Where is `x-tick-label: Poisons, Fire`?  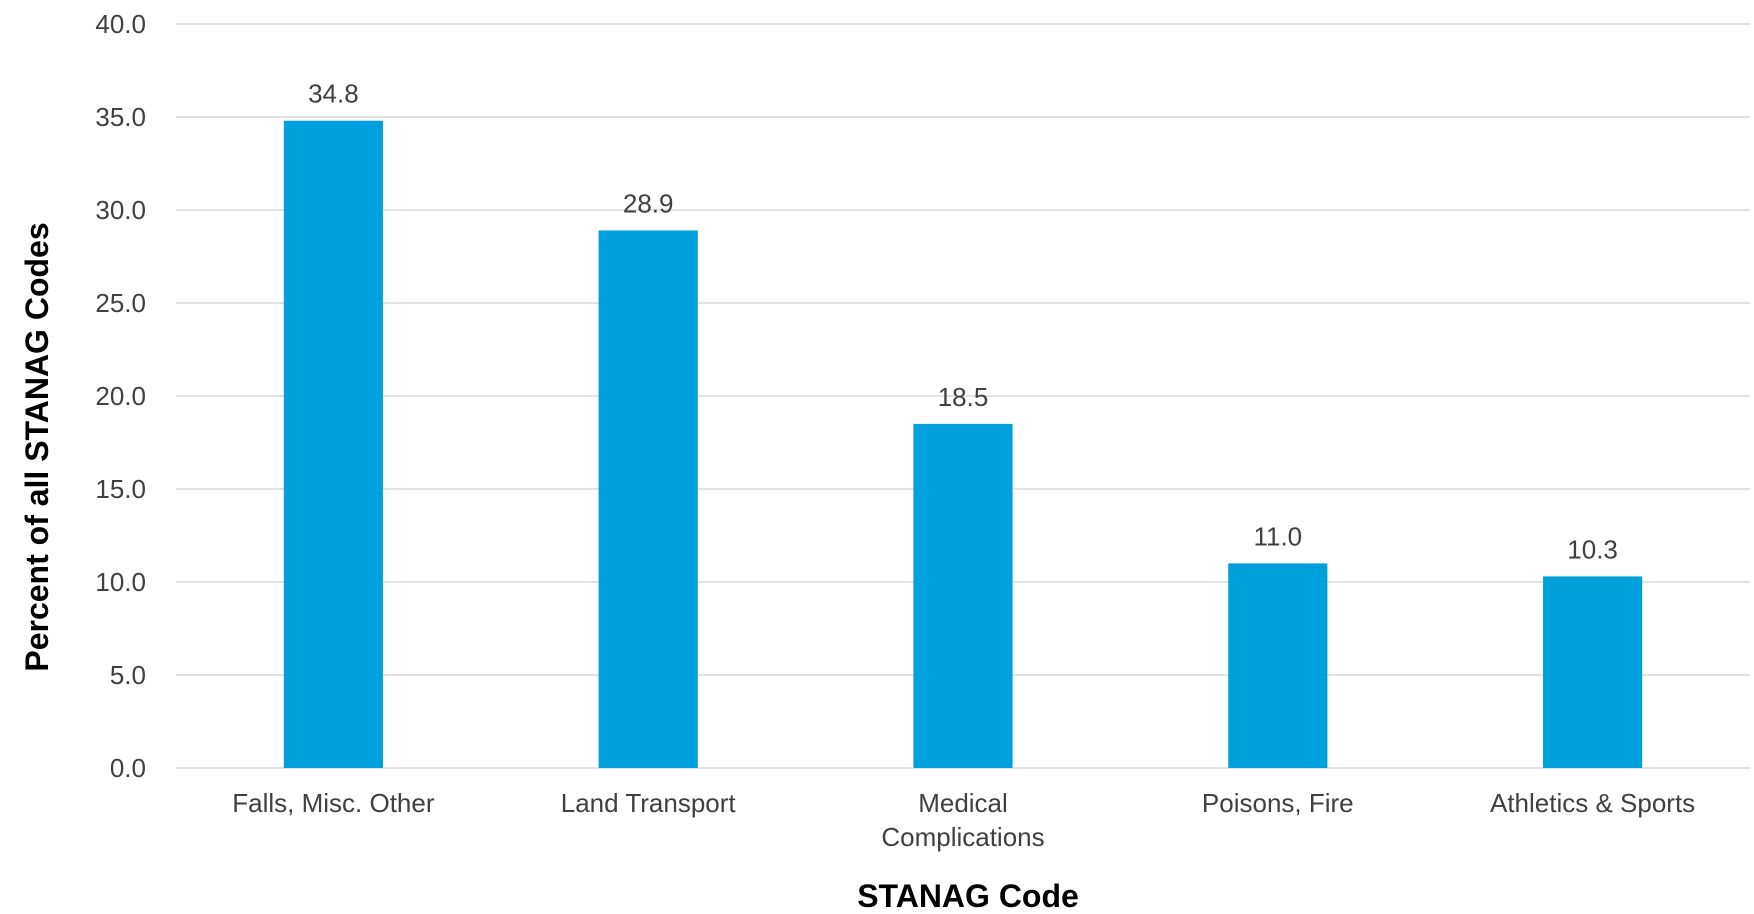
x-tick-label: Poisons, Fire is located at coordinates (1278, 803).